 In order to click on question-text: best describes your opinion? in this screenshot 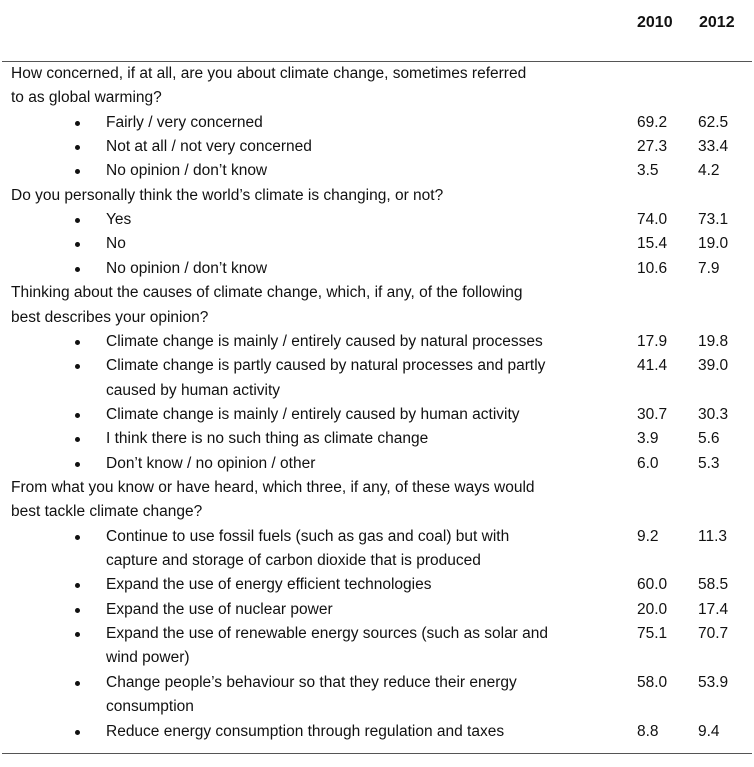, I will do `click(110, 317)`.